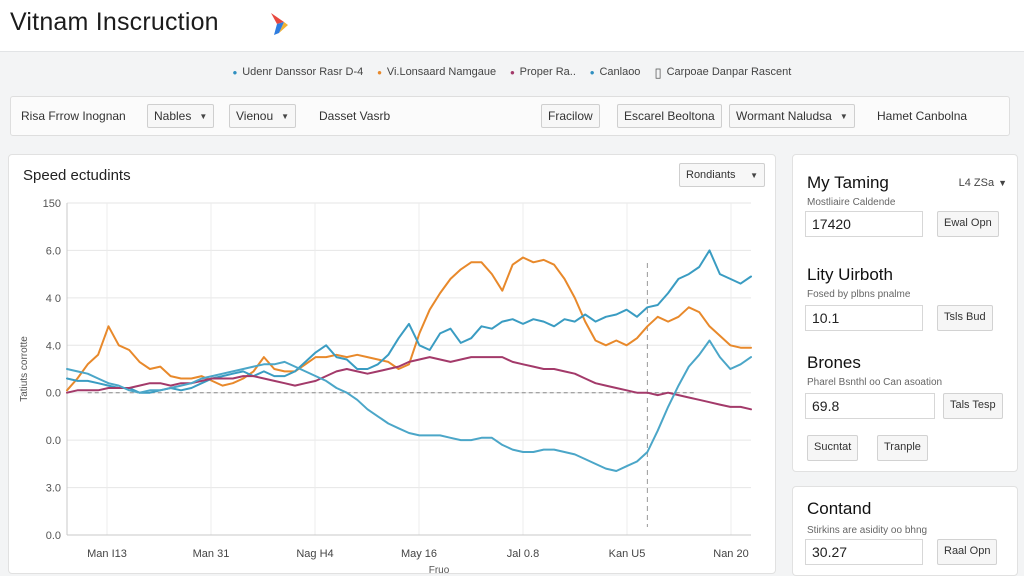 The width and height of the screenshot is (1024, 576). Describe the element at coordinates (711, 175) in the screenshot. I see `chart-range-value: Rondiants` at that location.